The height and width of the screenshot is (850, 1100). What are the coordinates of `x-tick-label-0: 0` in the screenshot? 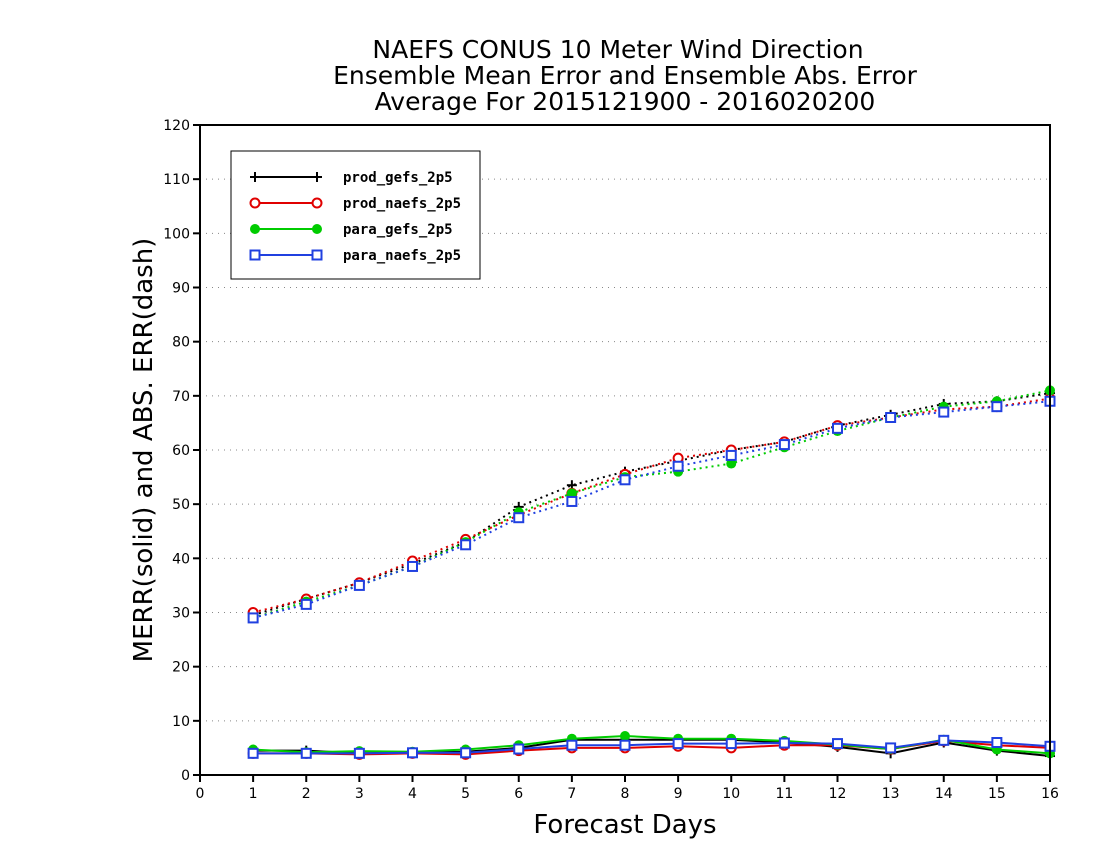 It's located at (200, 794).